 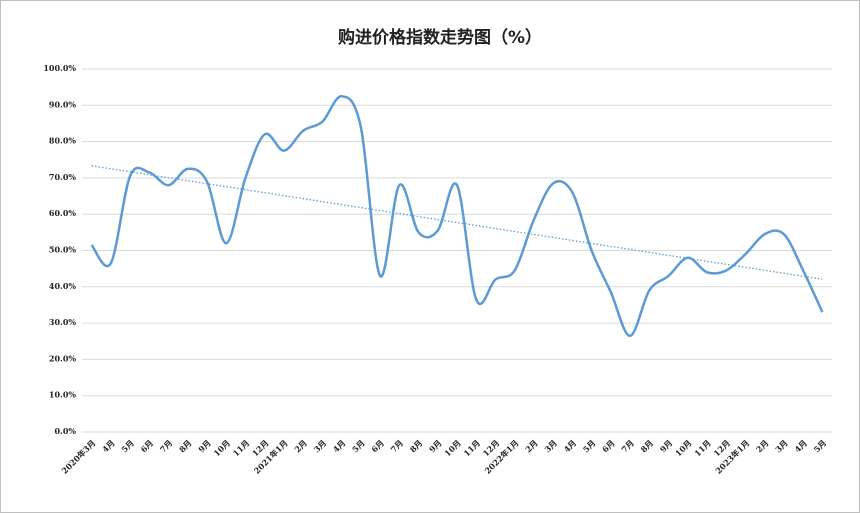 What do you see at coordinates (62, 322) in the screenshot?
I see `y-tick-label: 30.0%` at bounding box center [62, 322].